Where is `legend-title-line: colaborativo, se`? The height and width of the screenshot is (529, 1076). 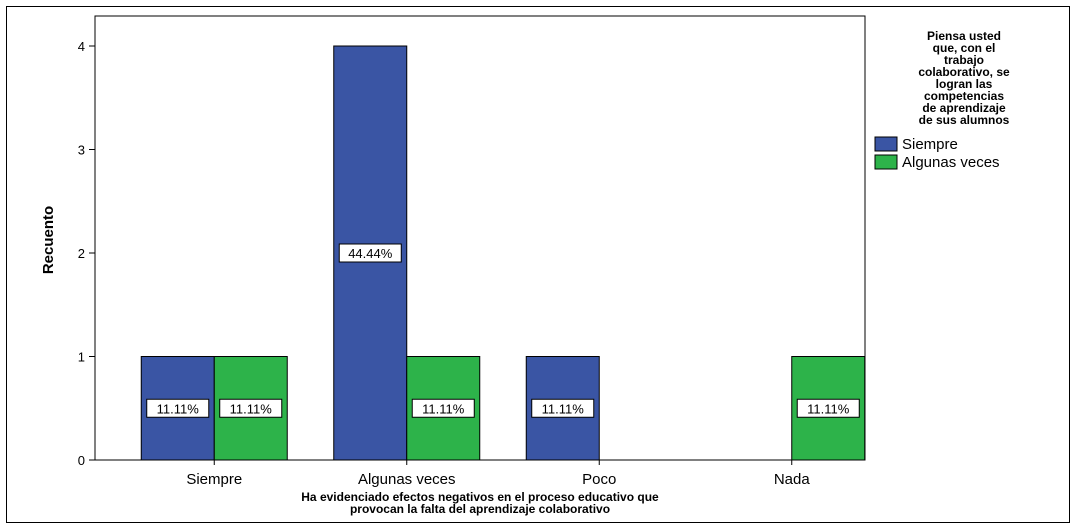
legend-title-line: colaborativo, se is located at coordinates (964, 72).